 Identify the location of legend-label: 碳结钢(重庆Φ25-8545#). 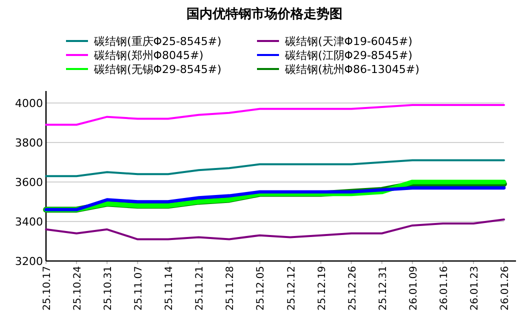
(157, 41).